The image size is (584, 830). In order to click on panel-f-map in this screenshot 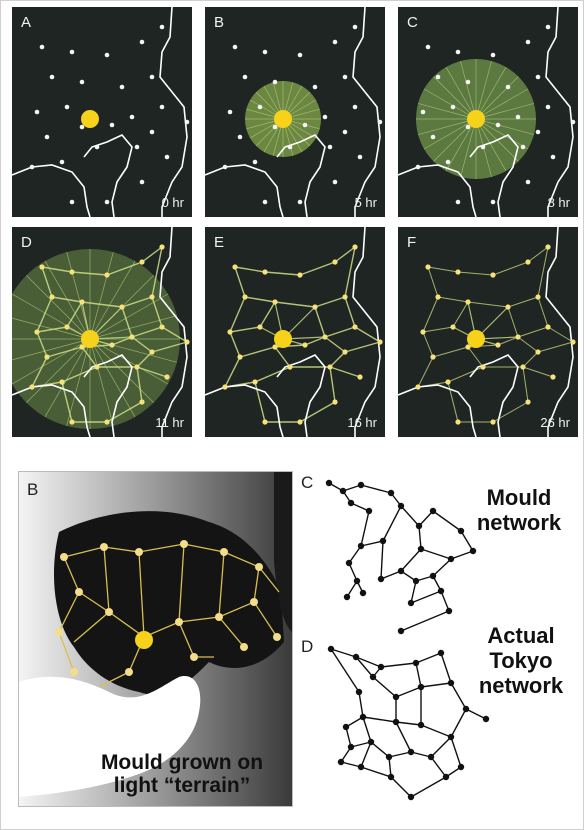, I will do `click(487, 332)`.